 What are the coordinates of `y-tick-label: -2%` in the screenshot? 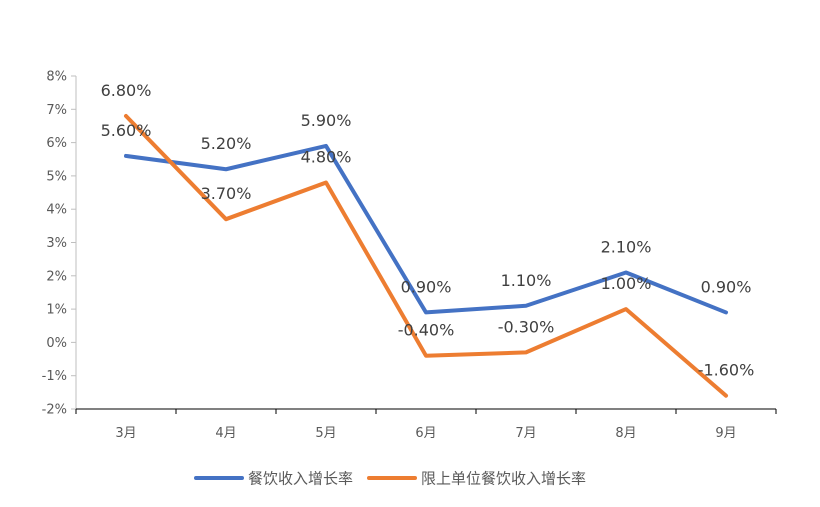 It's located at (54, 410).